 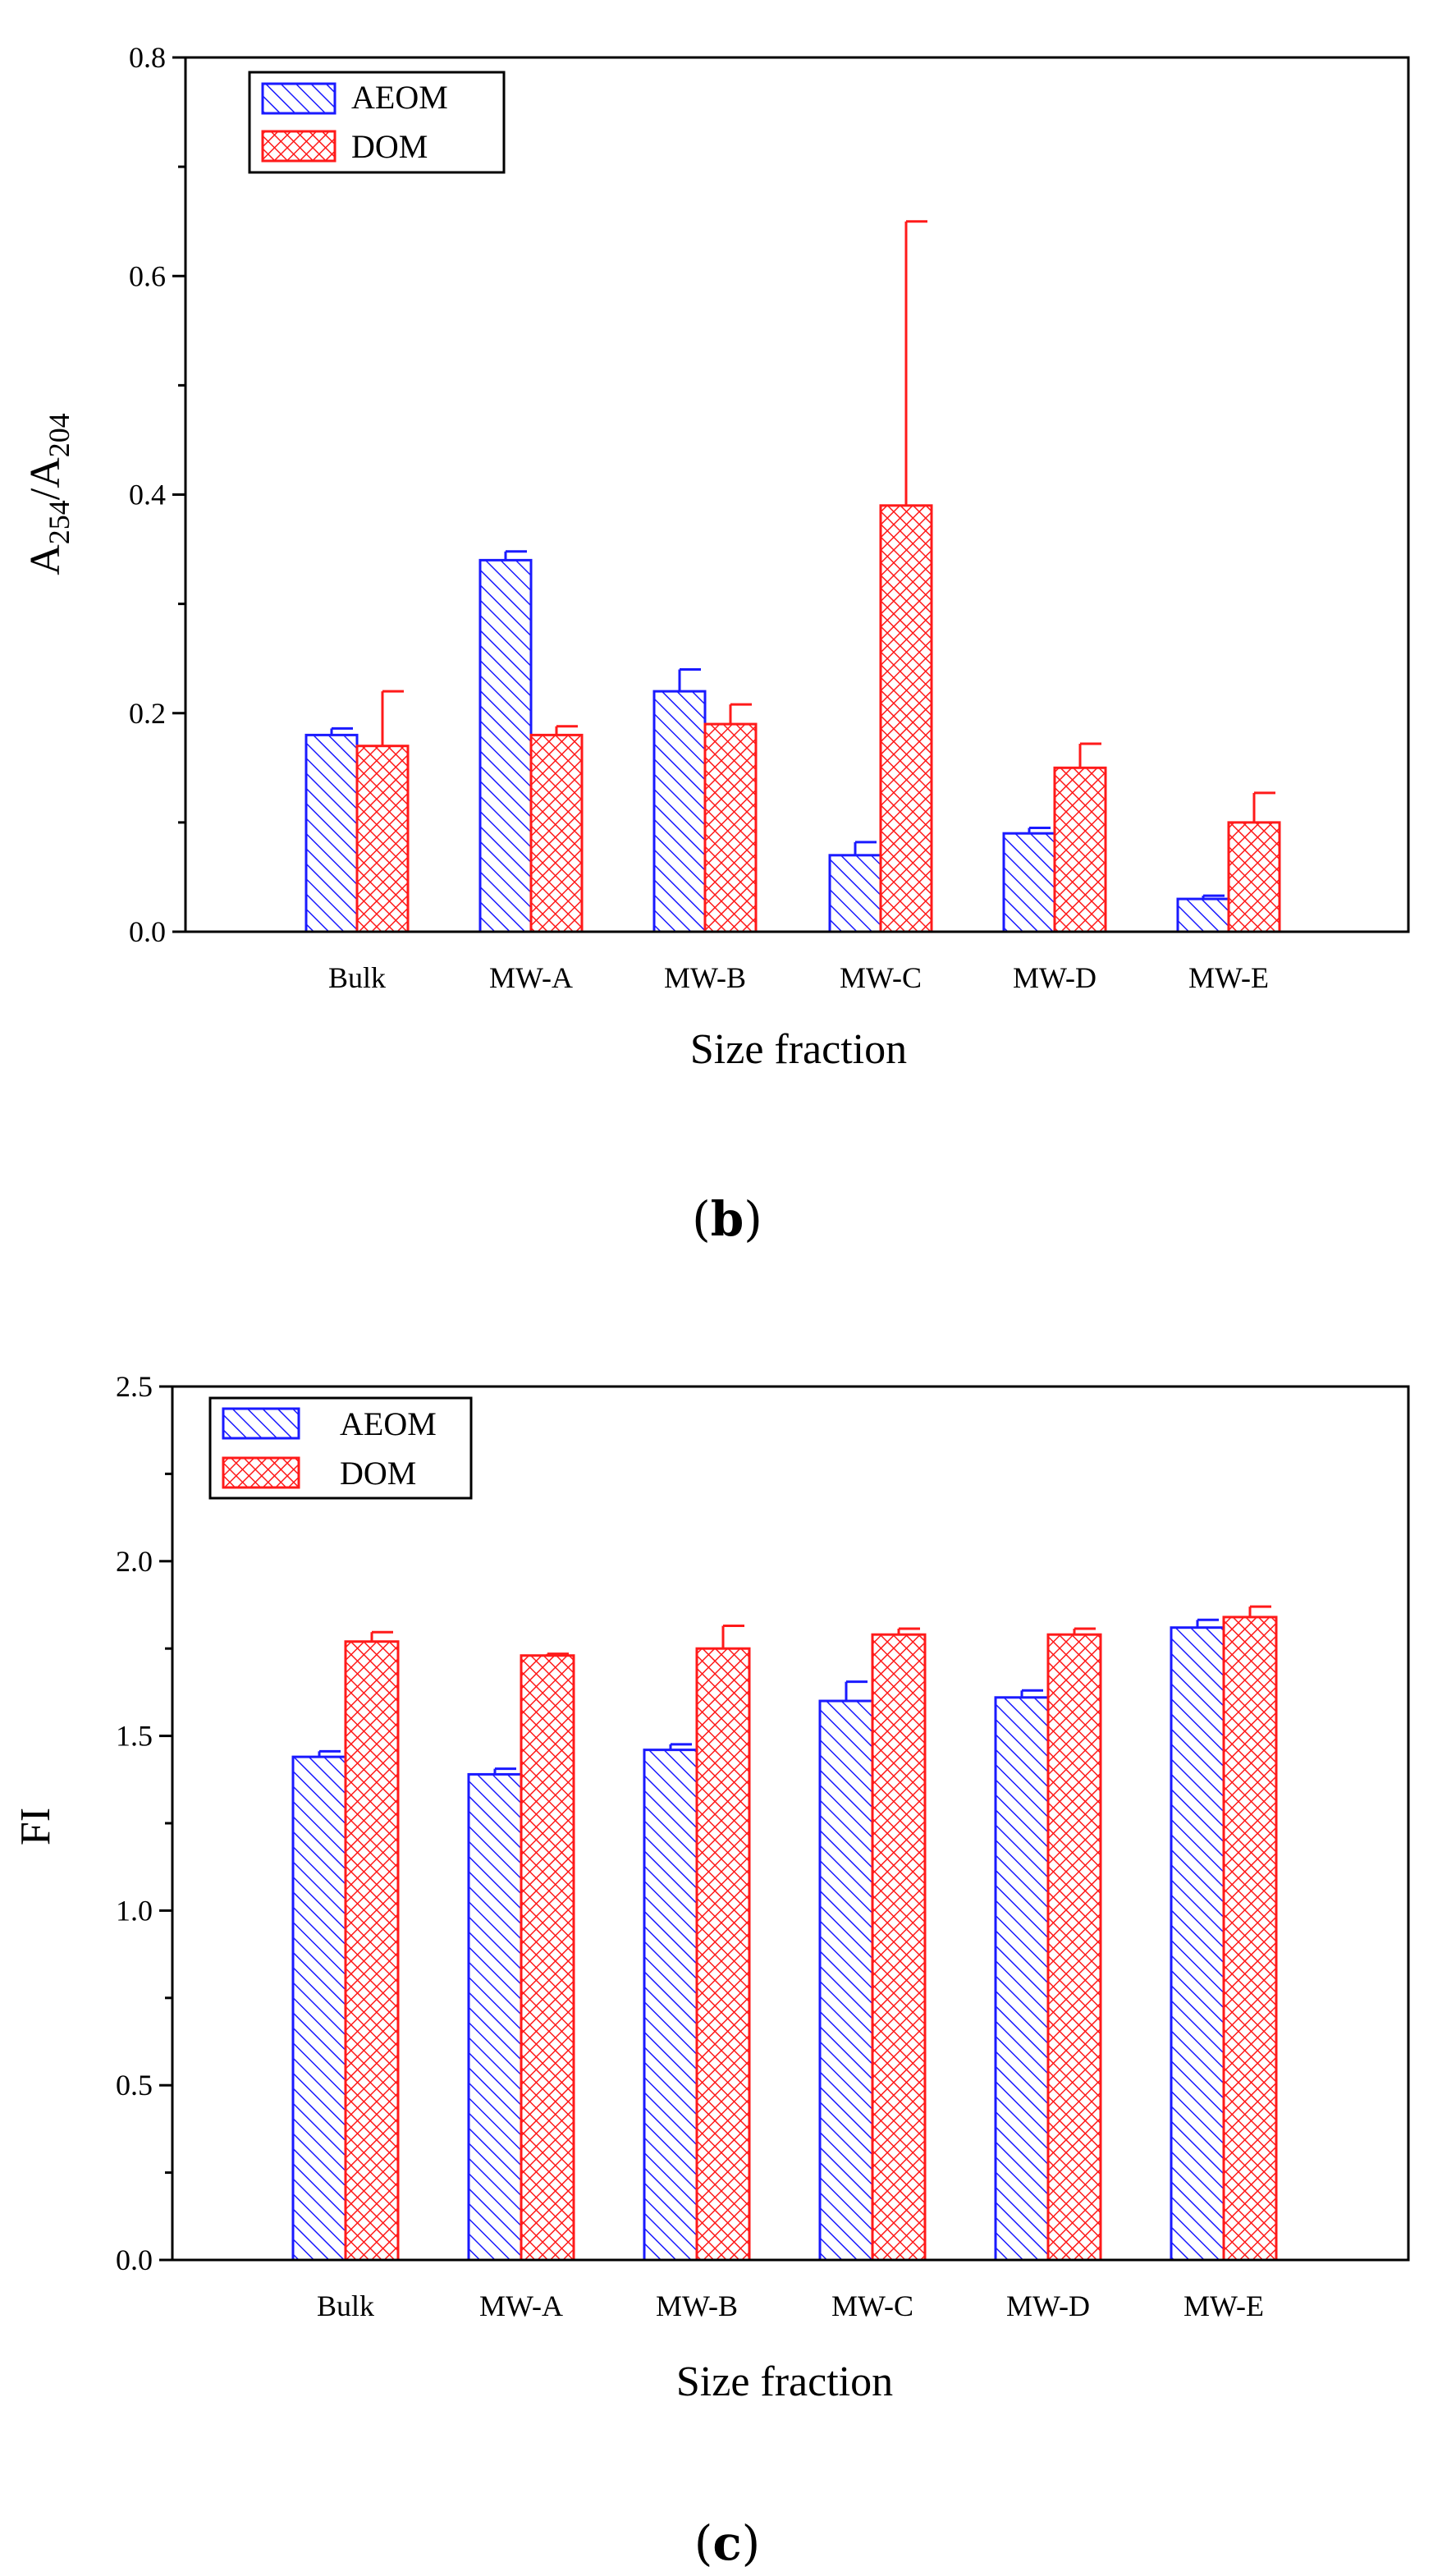 I want to click on panel-label-b-letter: b, so click(x=727, y=1219).